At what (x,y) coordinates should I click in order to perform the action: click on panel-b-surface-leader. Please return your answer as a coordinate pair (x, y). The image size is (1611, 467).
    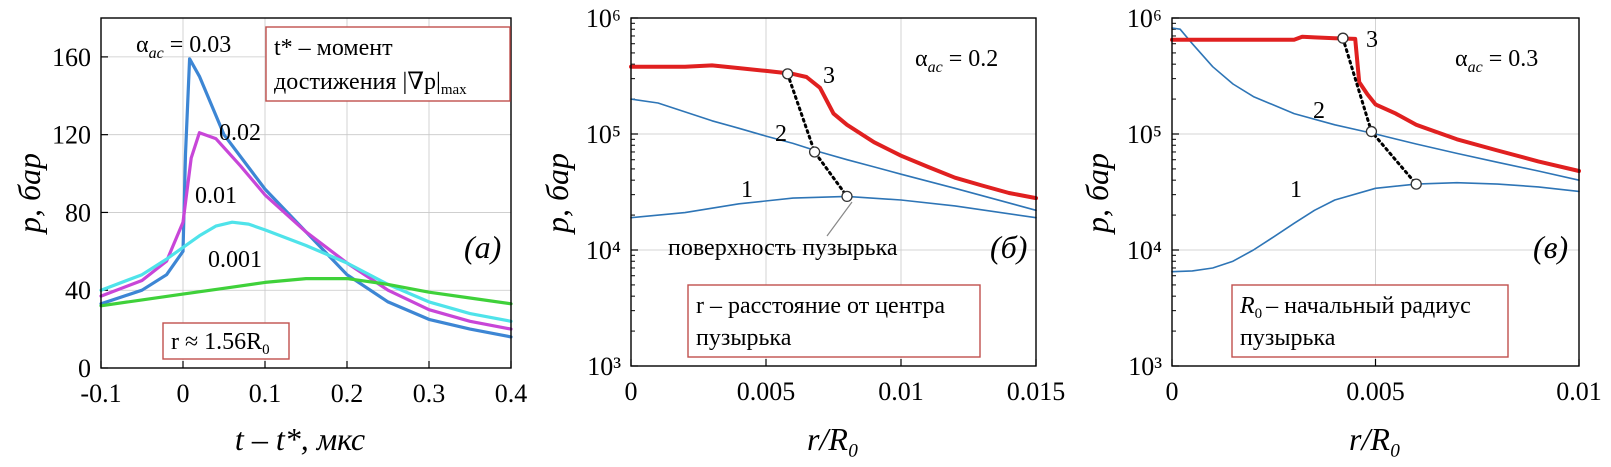
    Looking at the image, I should click on (839, 219).